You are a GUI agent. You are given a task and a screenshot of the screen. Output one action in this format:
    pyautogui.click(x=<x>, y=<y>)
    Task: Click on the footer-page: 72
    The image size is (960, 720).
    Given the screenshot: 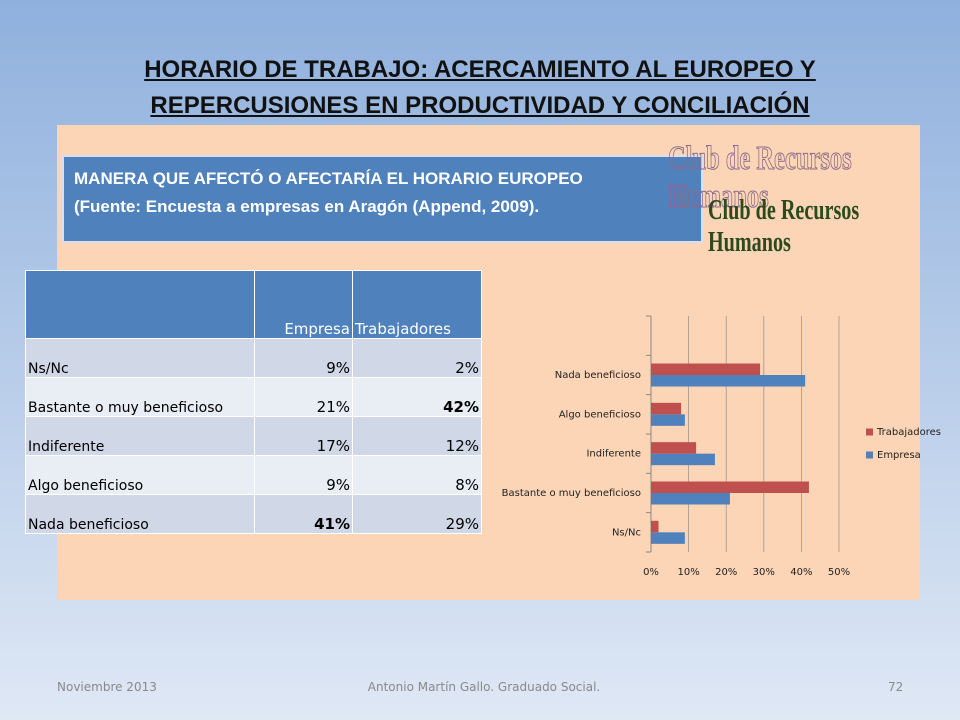 What is the action you would take?
    pyautogui.click(x=896, y=687)
    